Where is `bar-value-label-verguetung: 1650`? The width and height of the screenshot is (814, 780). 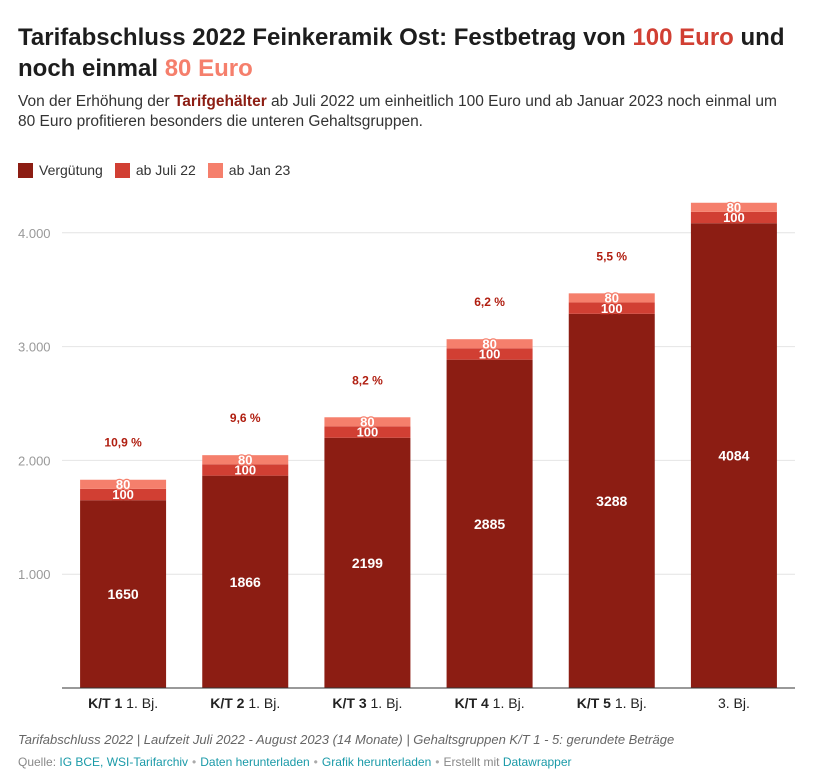 bar-value-label-verguetung: 1650 is located at coordinates (123, 594).